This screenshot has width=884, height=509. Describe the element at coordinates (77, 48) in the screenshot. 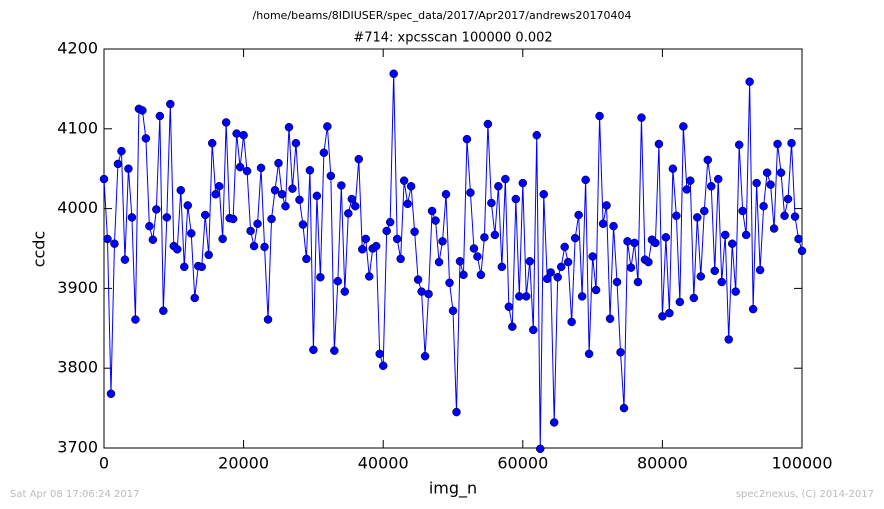

I see `y-tick-label: 4200` at that location.